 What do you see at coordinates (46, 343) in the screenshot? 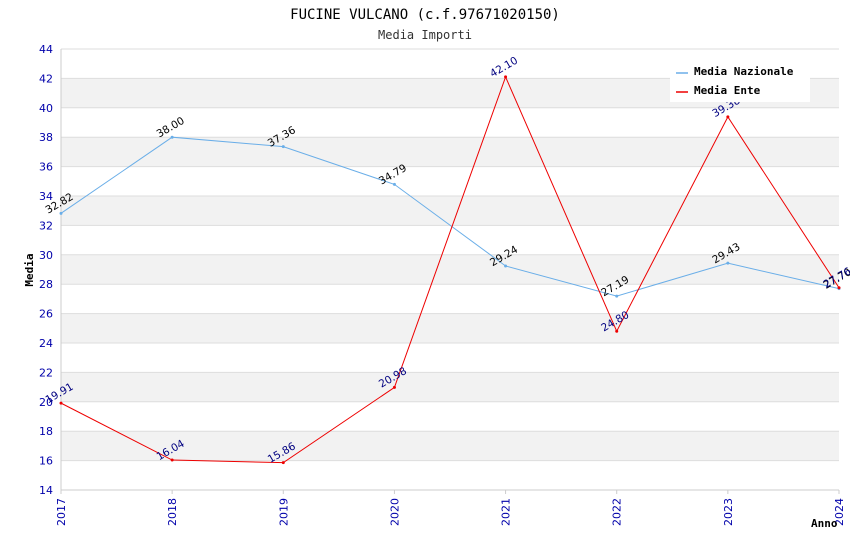
I see `y-tick-label: 24` at bounding box center [46, 343].